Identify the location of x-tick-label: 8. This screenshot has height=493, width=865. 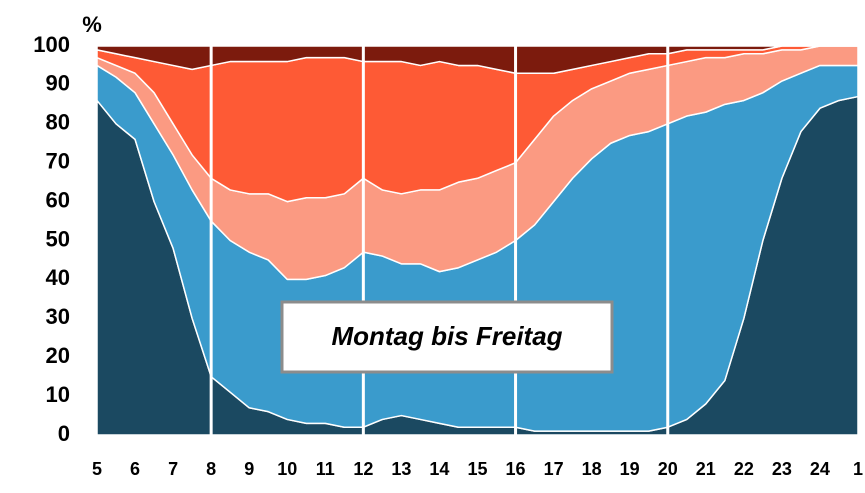
(211, 469).